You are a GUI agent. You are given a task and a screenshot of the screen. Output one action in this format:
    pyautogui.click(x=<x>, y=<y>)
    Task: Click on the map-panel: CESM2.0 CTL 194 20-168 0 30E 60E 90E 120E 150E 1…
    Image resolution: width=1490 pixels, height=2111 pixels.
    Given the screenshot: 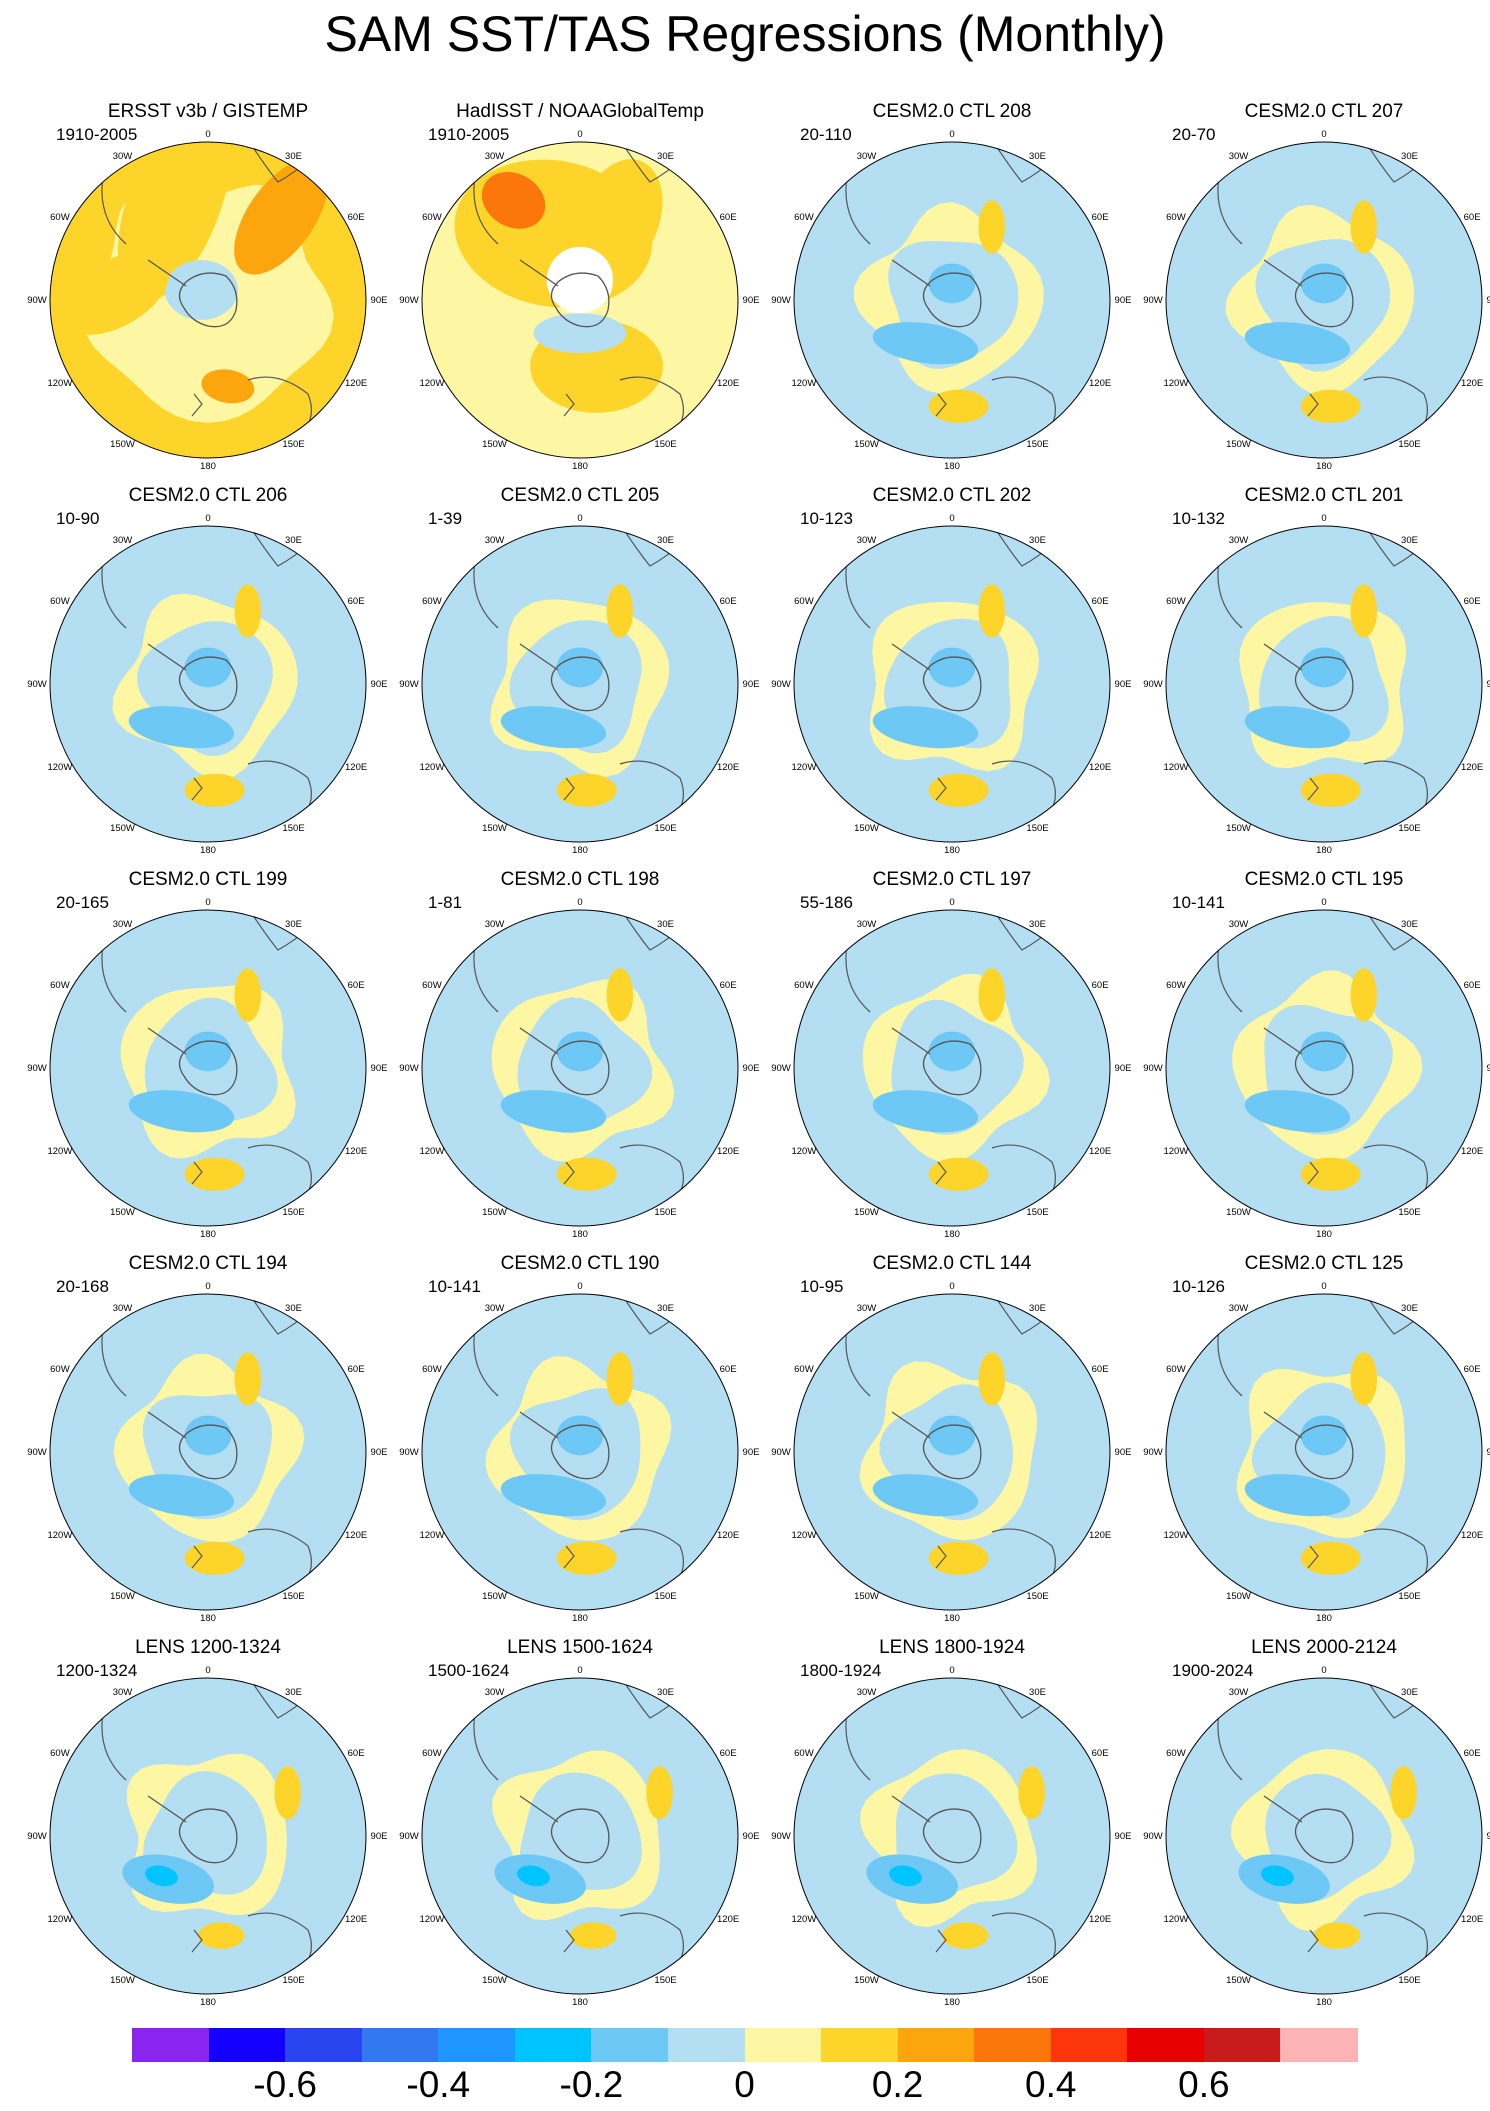 What is the action you would take?
    pyautogui.click(x=208, y=1444)
    